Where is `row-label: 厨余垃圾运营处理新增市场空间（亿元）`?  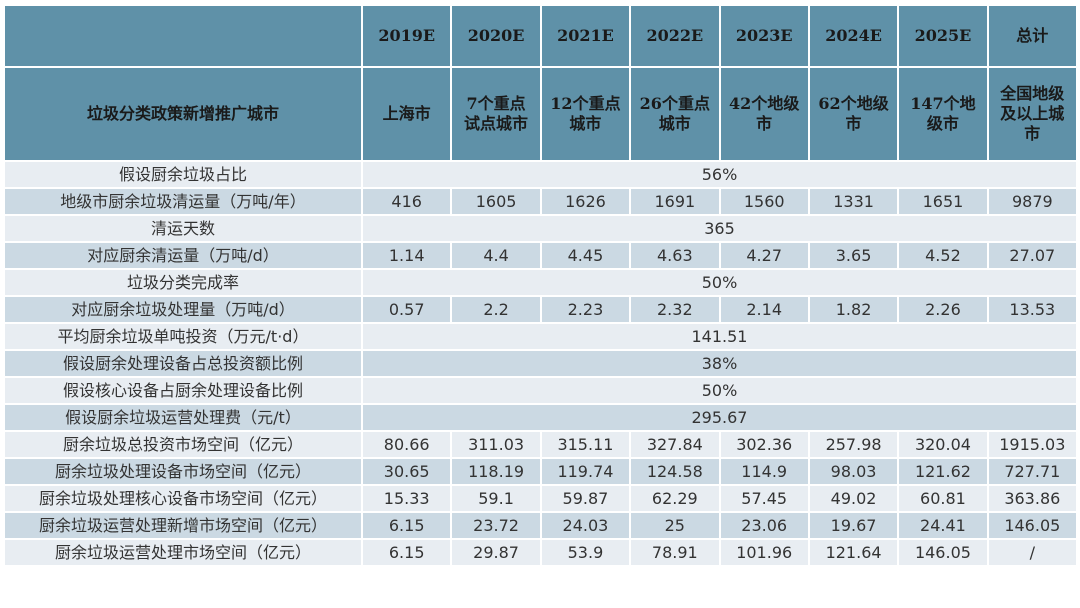
row-label: 厨余垃圾运营处理新增市场空间（亿元） is located at coordinates (183, 525).